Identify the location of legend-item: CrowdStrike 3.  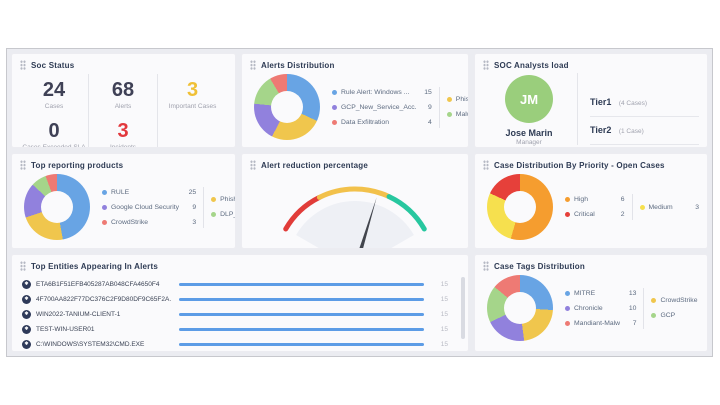
(149, 222).